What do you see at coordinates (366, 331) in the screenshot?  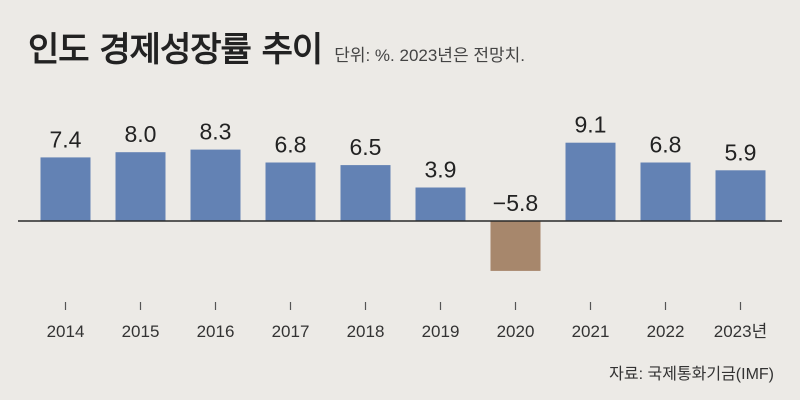 I see `category-label-2018: 2018` at bounding box center [366, 331].